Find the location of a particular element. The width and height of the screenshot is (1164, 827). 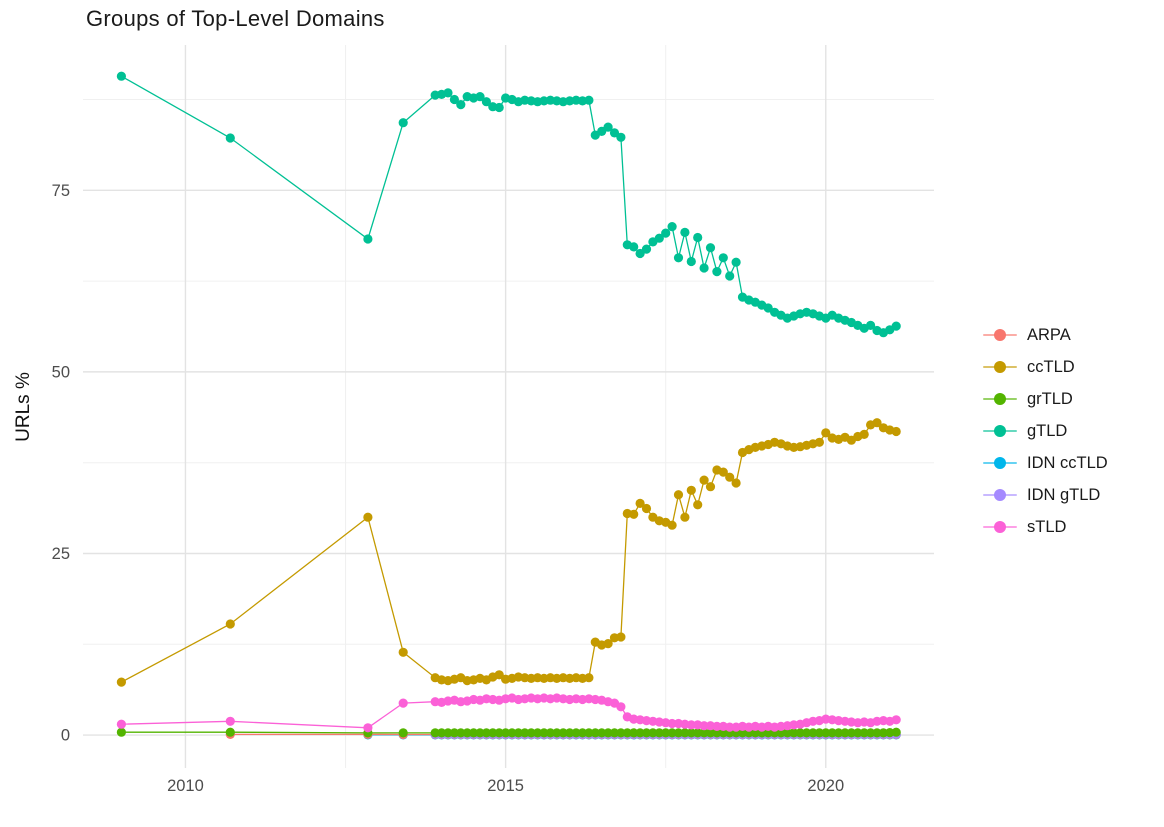

y-tick-label: 0 is located at coordinates (65, 736).